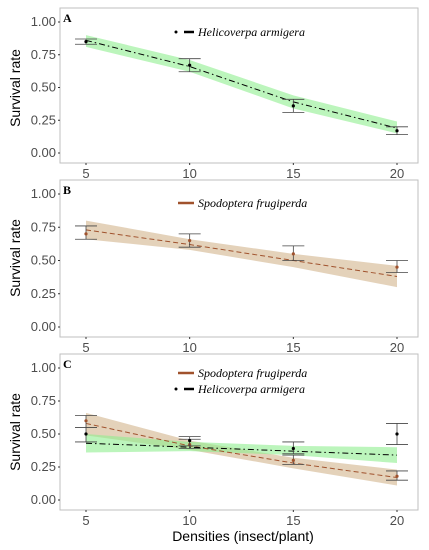 The height and width of the screenshot is (550, 429). What do you see at coordinates (67, 364) in the screenshot?
I see `panel-label: C` at bounding box center [67, 364].